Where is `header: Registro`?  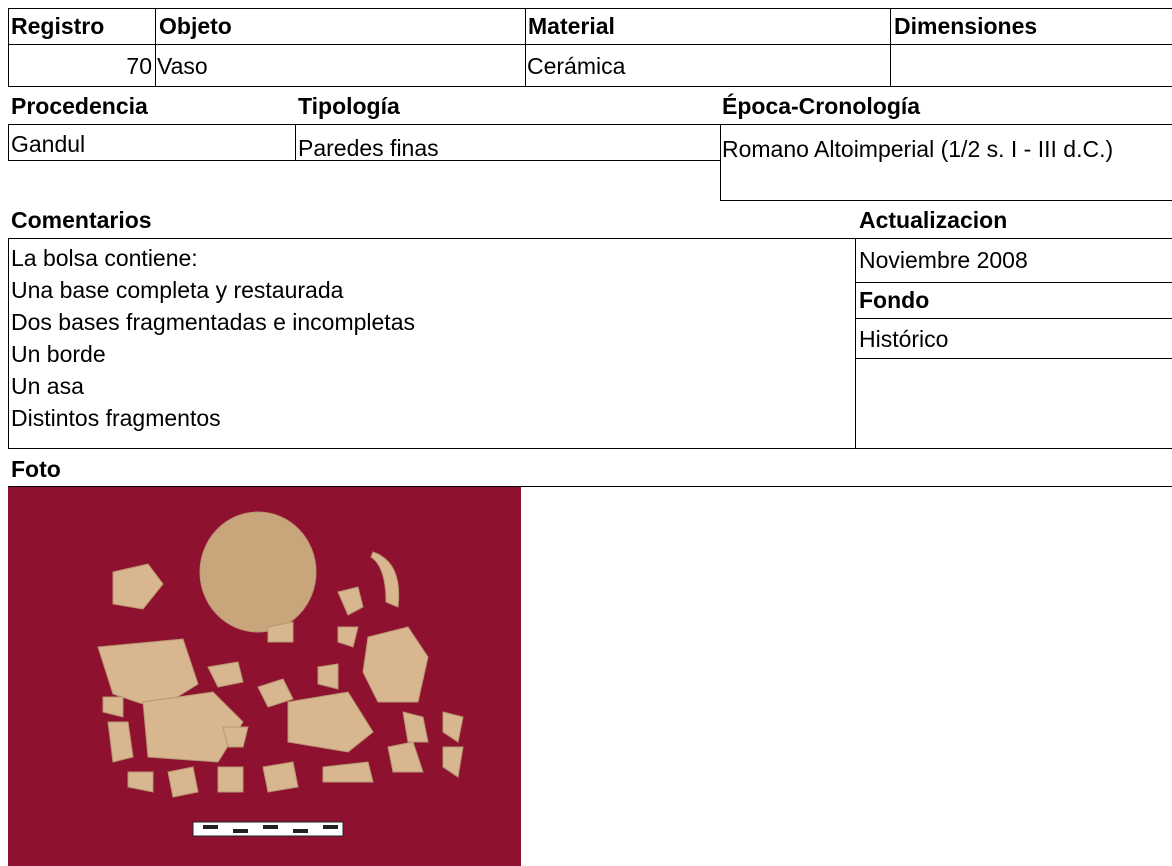
header: Registro is located at coordinates (58, 26).